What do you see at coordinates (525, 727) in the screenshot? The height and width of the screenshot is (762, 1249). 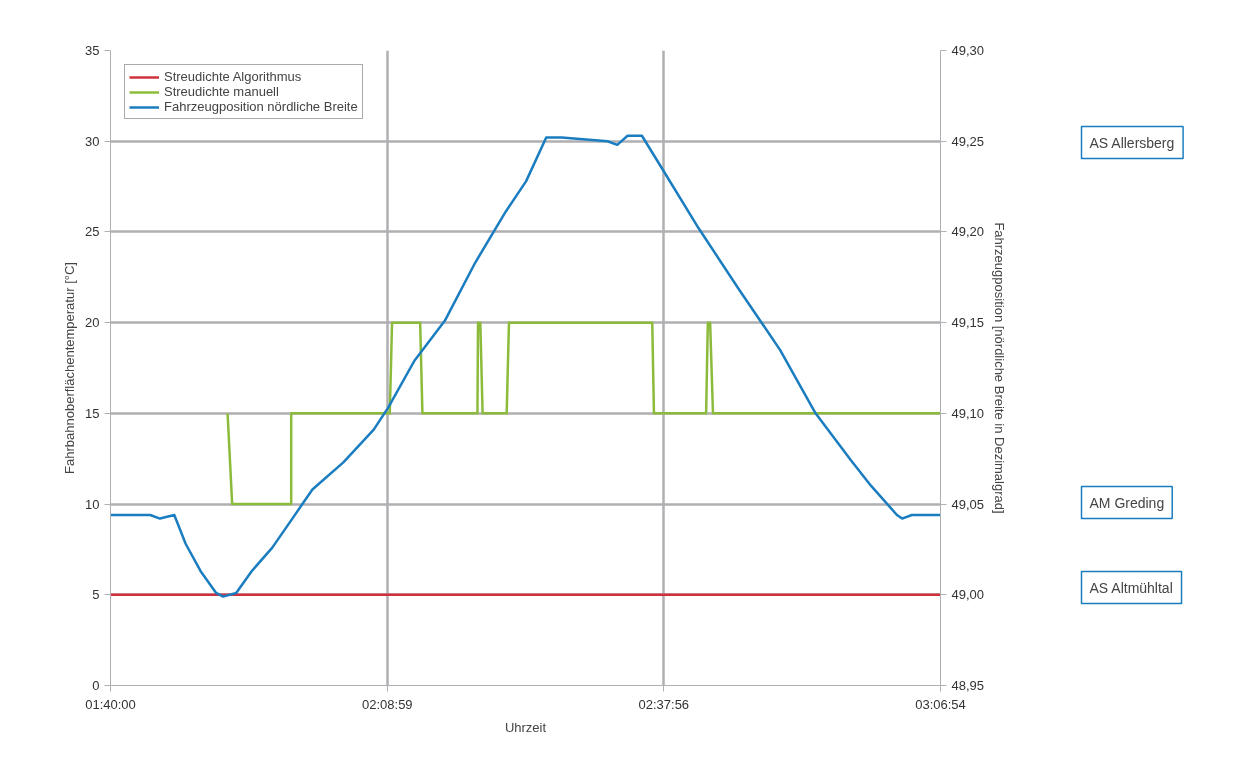 I see `x-axis-title: Uhrzeit` at bounding box center [525, 727].